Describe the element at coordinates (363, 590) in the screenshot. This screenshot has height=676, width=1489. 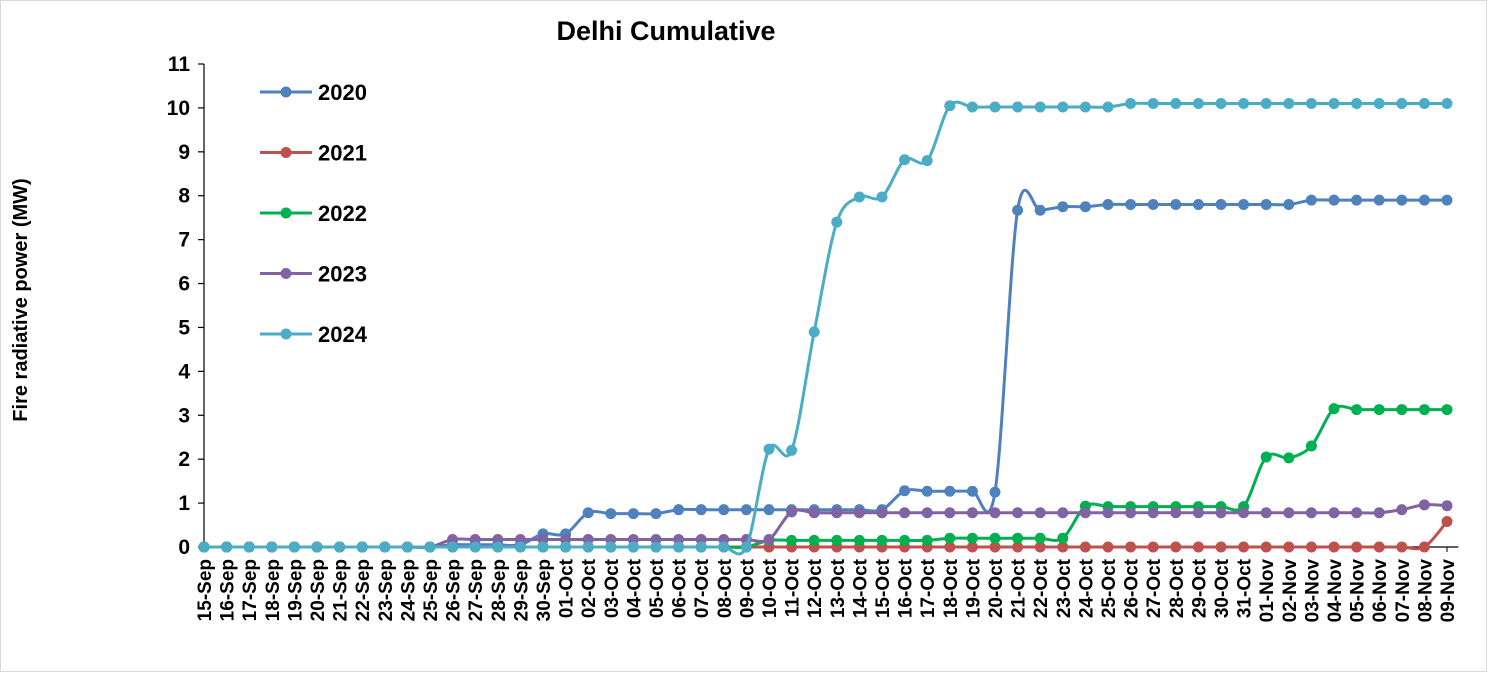
I see `x-tick-label: 22-Sep` at that location.